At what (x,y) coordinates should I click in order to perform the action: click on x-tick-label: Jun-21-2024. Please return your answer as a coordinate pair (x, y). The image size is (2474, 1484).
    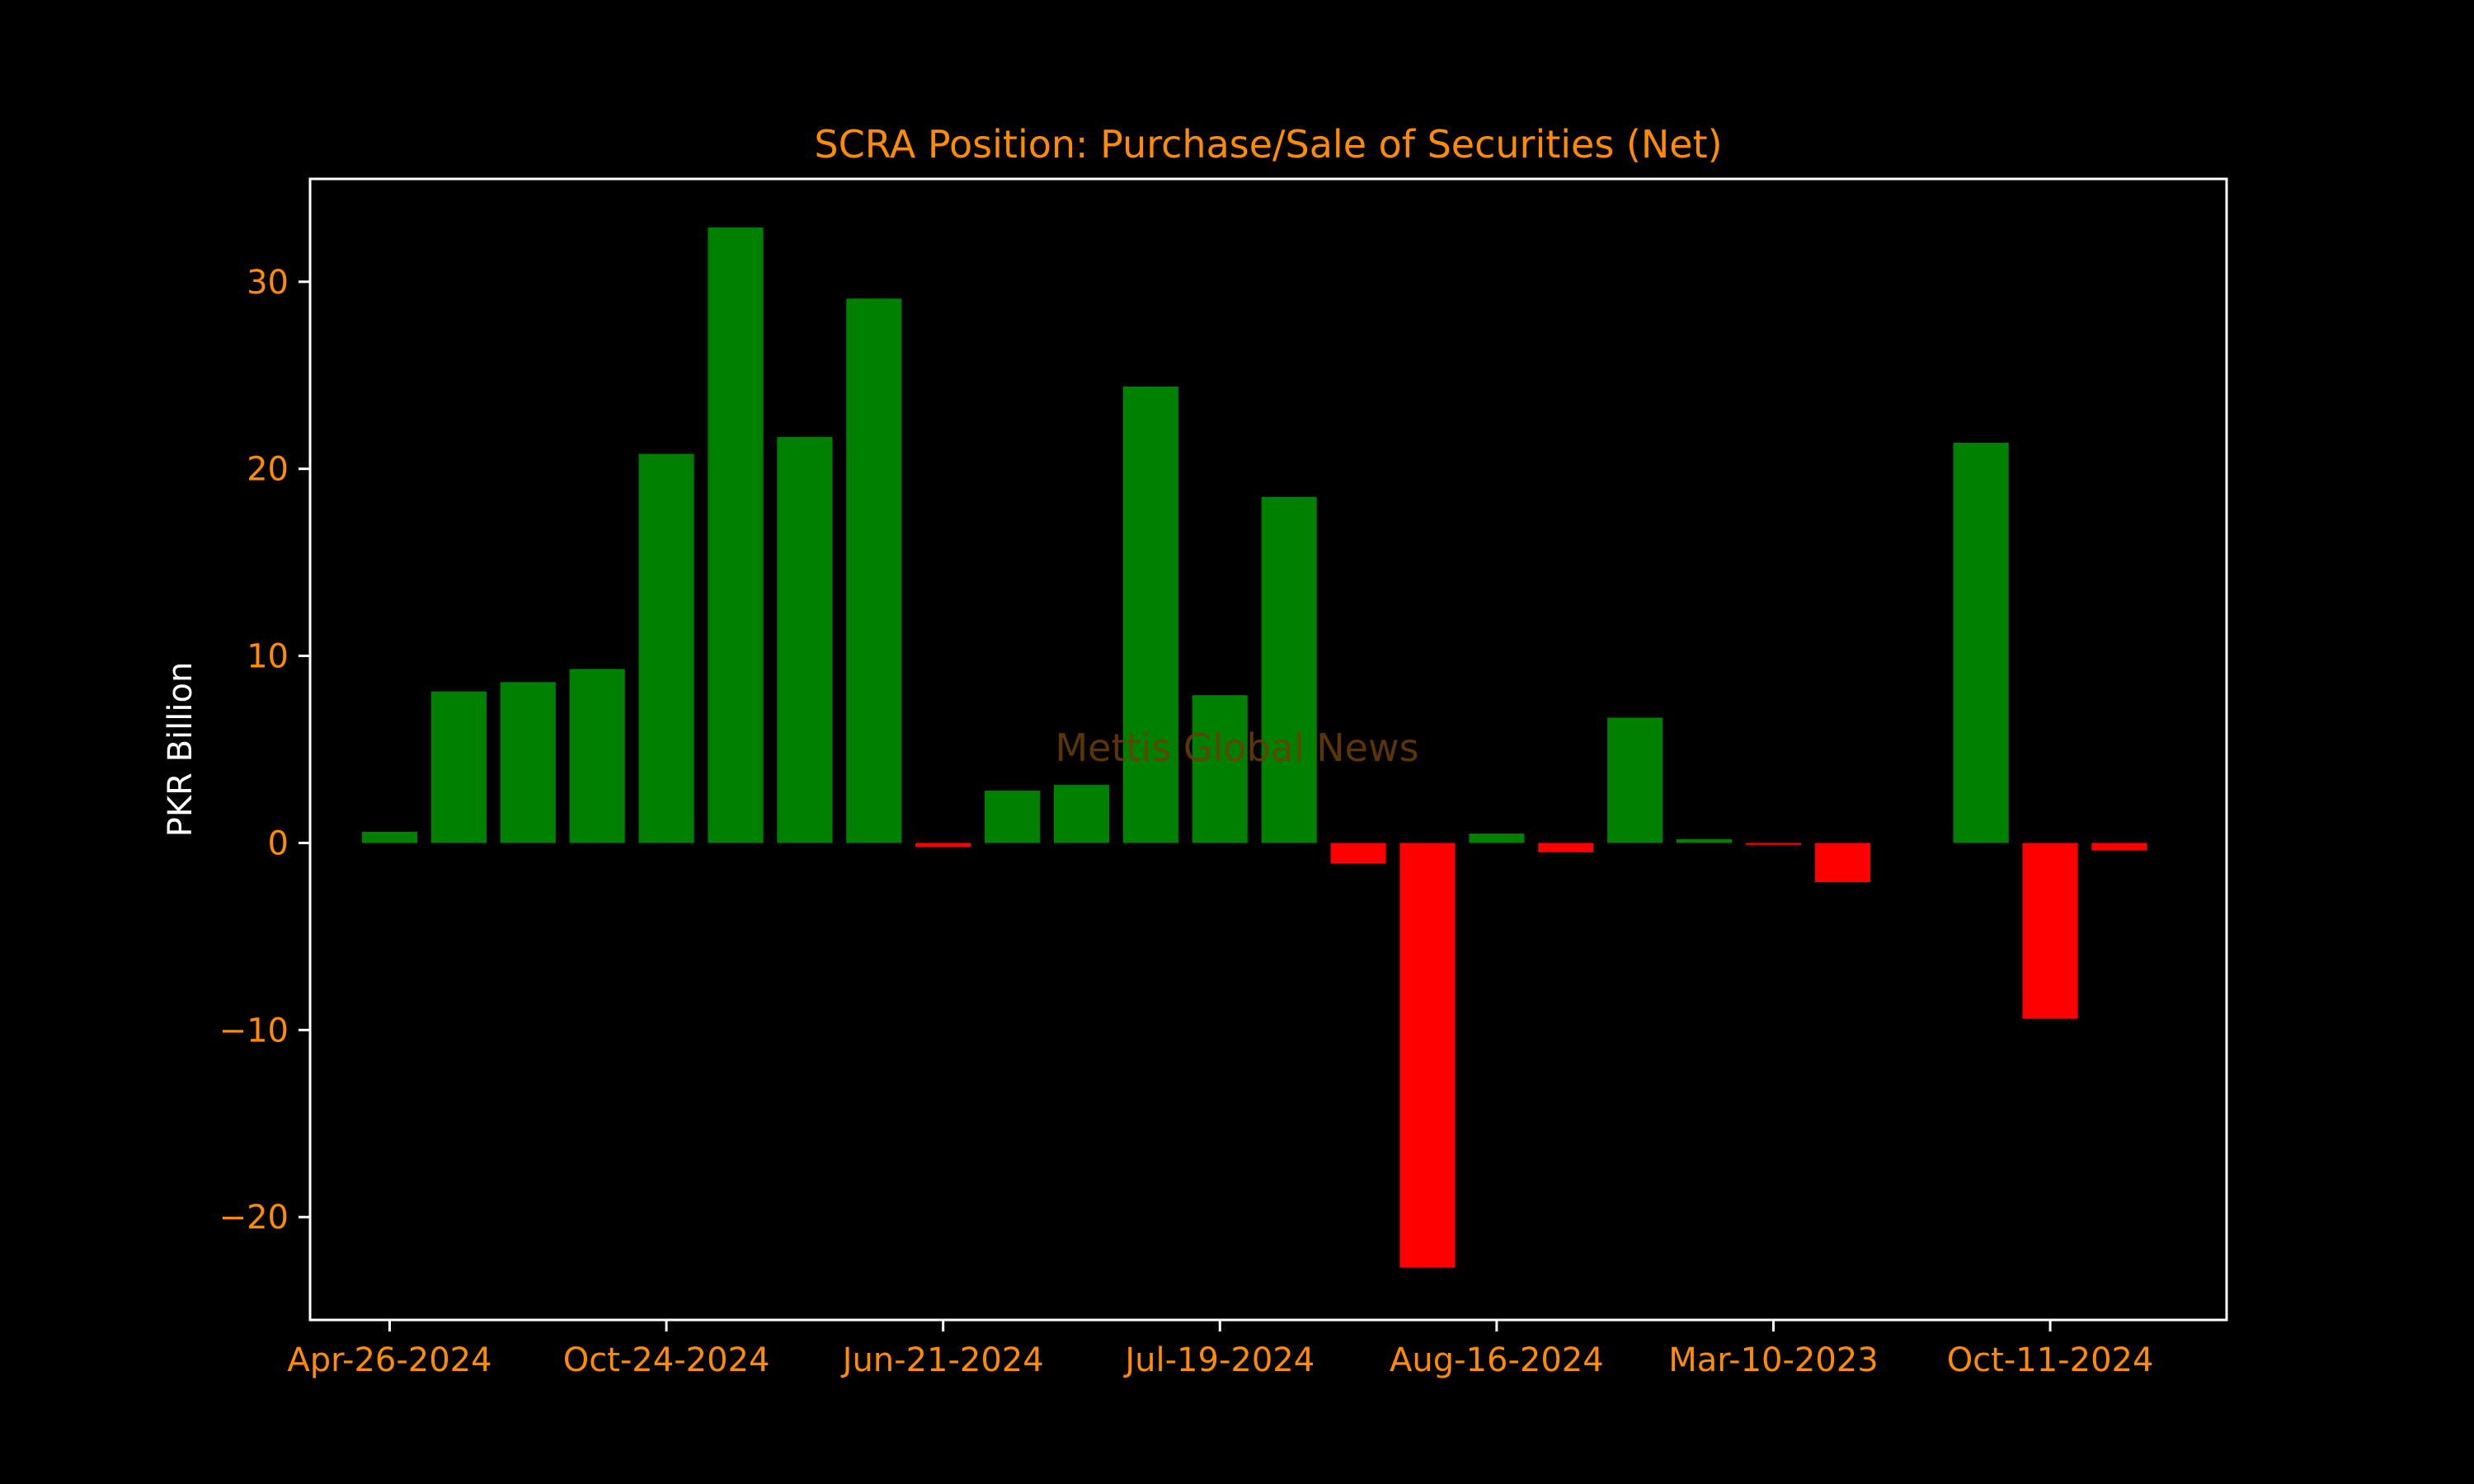
    Looking at the image, I should click on (942, 1360).